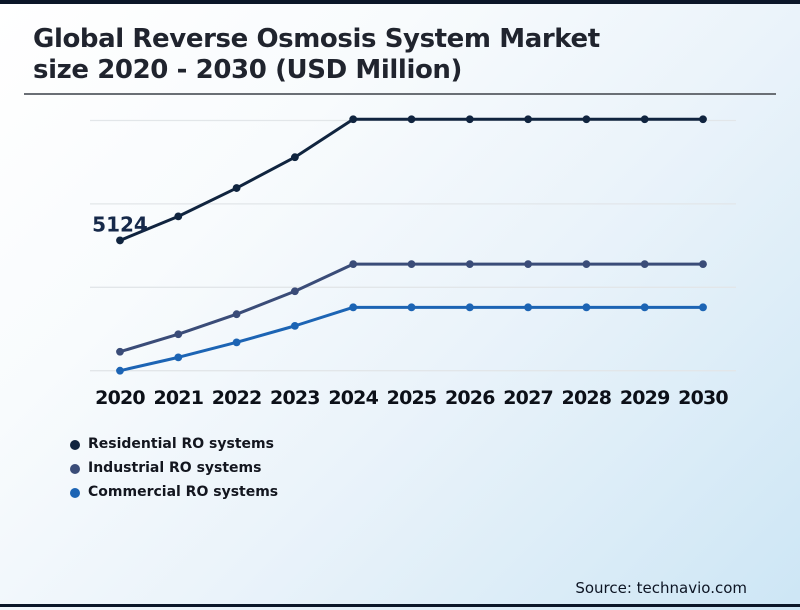 The height and width of the screenshot is (610, 800). Describe the element at coordinates (400, 2) in the screenshot. I see `top-border` at that location.